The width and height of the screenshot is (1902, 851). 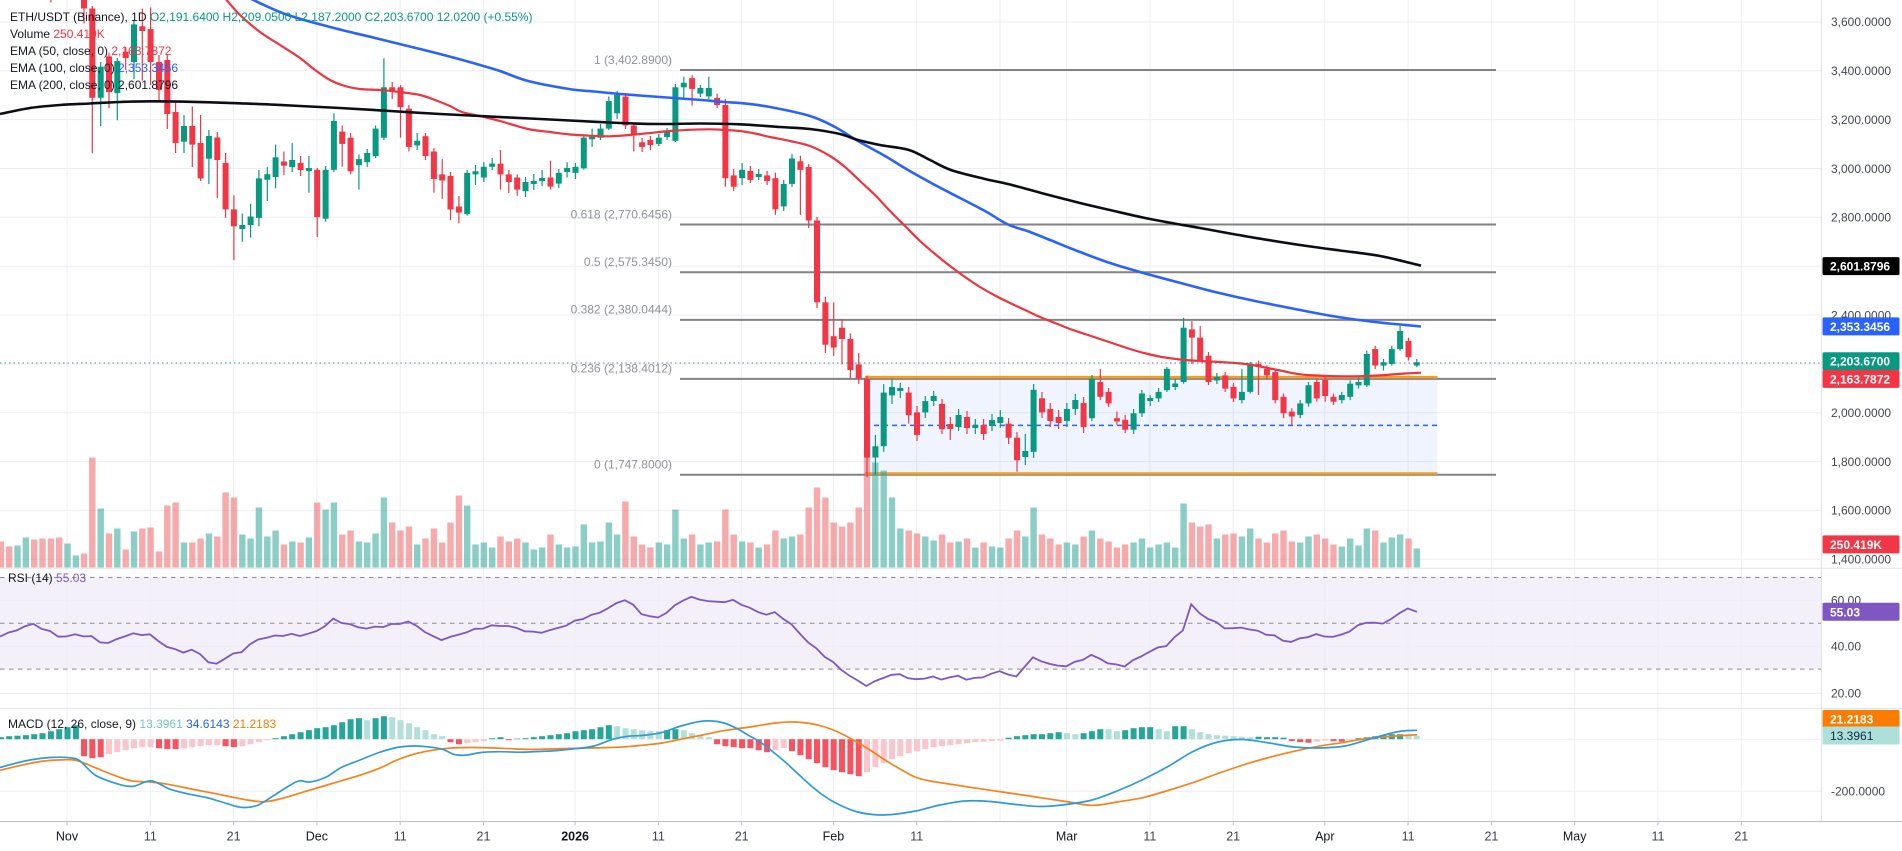 What do you see at coordinates (1067, 837) in the screenshot?
I see `svg-text: Mar` at bounding box center [1067, 837].